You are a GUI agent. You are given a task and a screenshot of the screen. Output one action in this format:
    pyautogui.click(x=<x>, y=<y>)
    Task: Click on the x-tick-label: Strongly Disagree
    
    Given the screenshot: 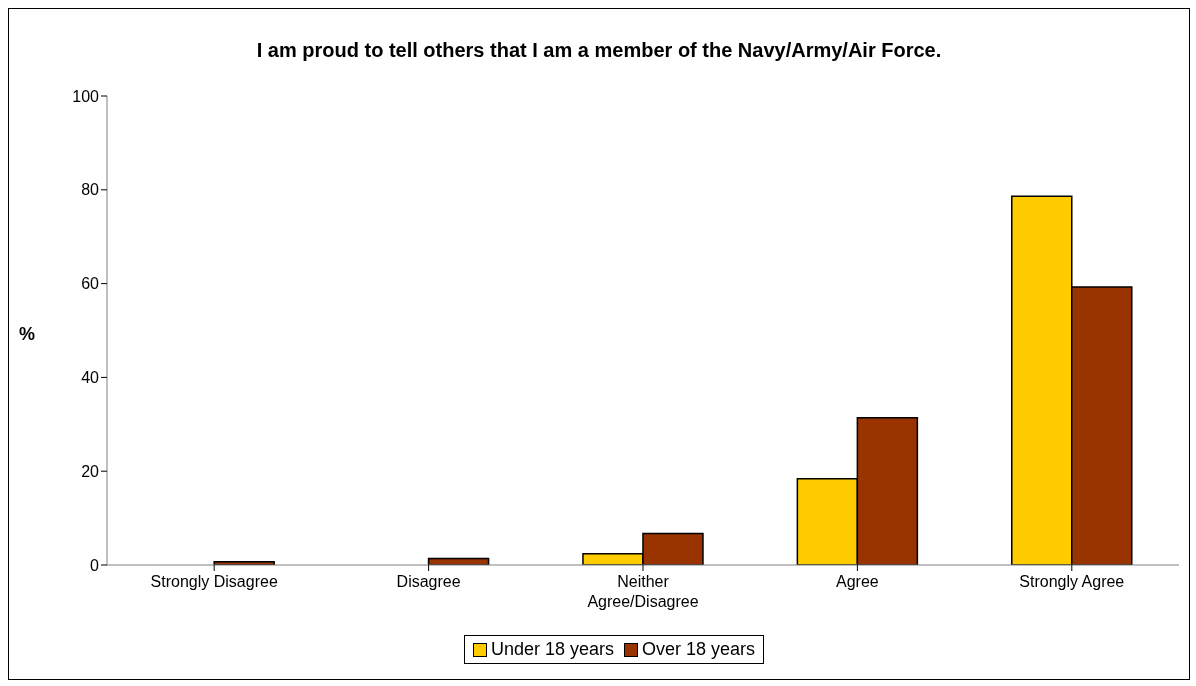 What is the action you would take?
    pyautogui.click(x=214, y=581)
    